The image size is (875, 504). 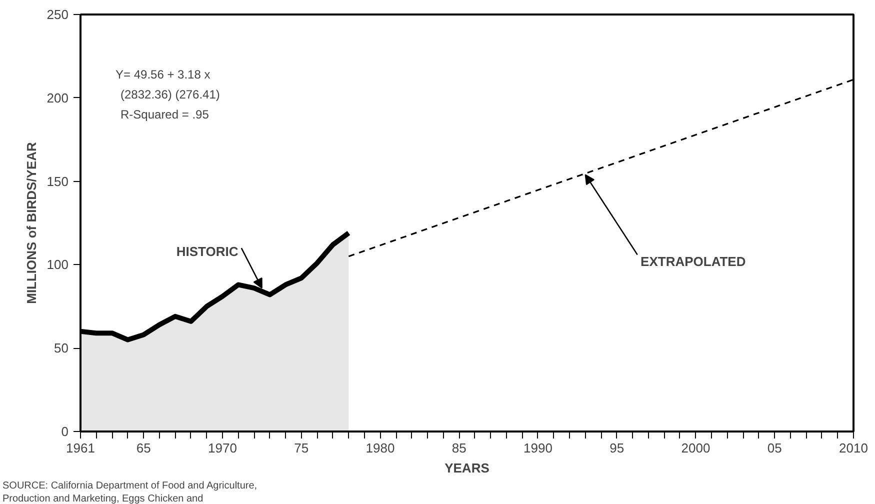 I want to click on text: Production and Marketing, Eggs Chicken and, so click(x=103, y=499).